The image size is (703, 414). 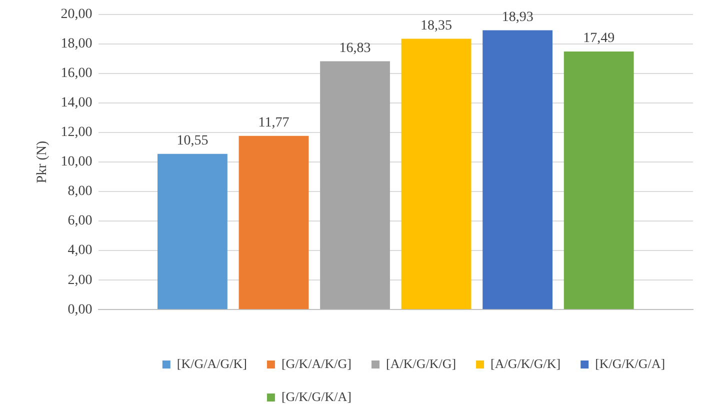 What do you see at coordinates (518, 17) in the screenshot?
I see `data-label: 18,93` at bounding box center [518, 17].